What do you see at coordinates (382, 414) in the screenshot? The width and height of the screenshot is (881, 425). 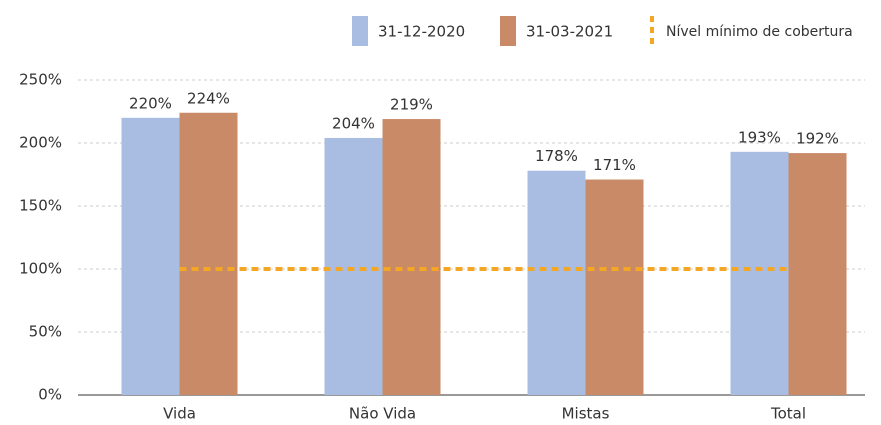 I see `x-tick-label: Não Vida` at bounding box center [382, 414].